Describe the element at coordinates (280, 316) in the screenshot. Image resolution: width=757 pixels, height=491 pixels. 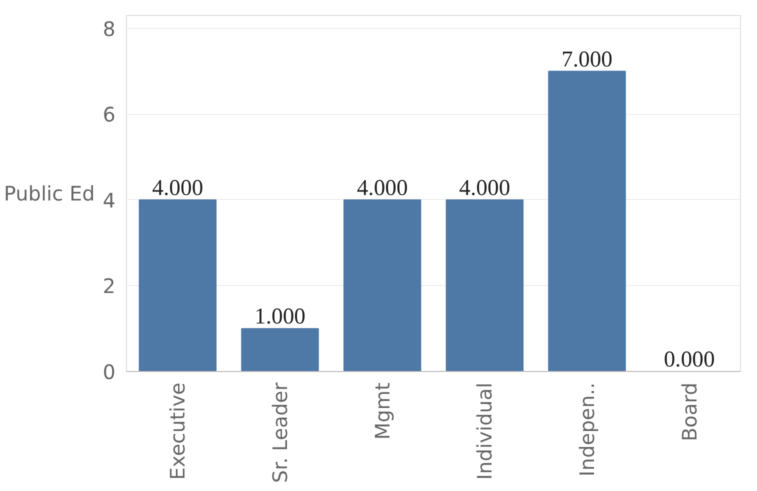
I see `data-label: 1.000` at that location.